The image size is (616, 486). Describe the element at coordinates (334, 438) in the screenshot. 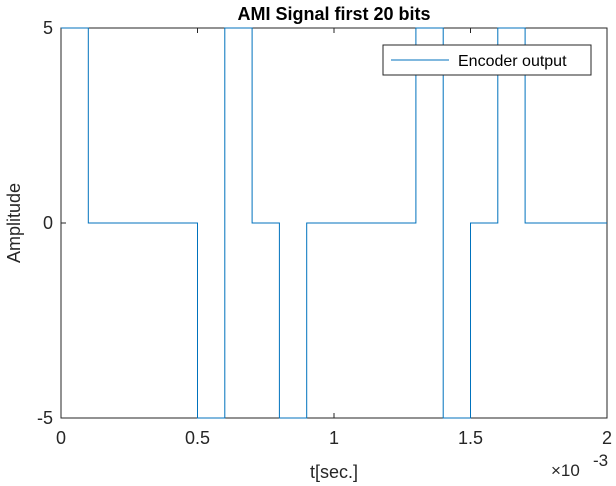

I see `x-tick-label: 1` at that location.